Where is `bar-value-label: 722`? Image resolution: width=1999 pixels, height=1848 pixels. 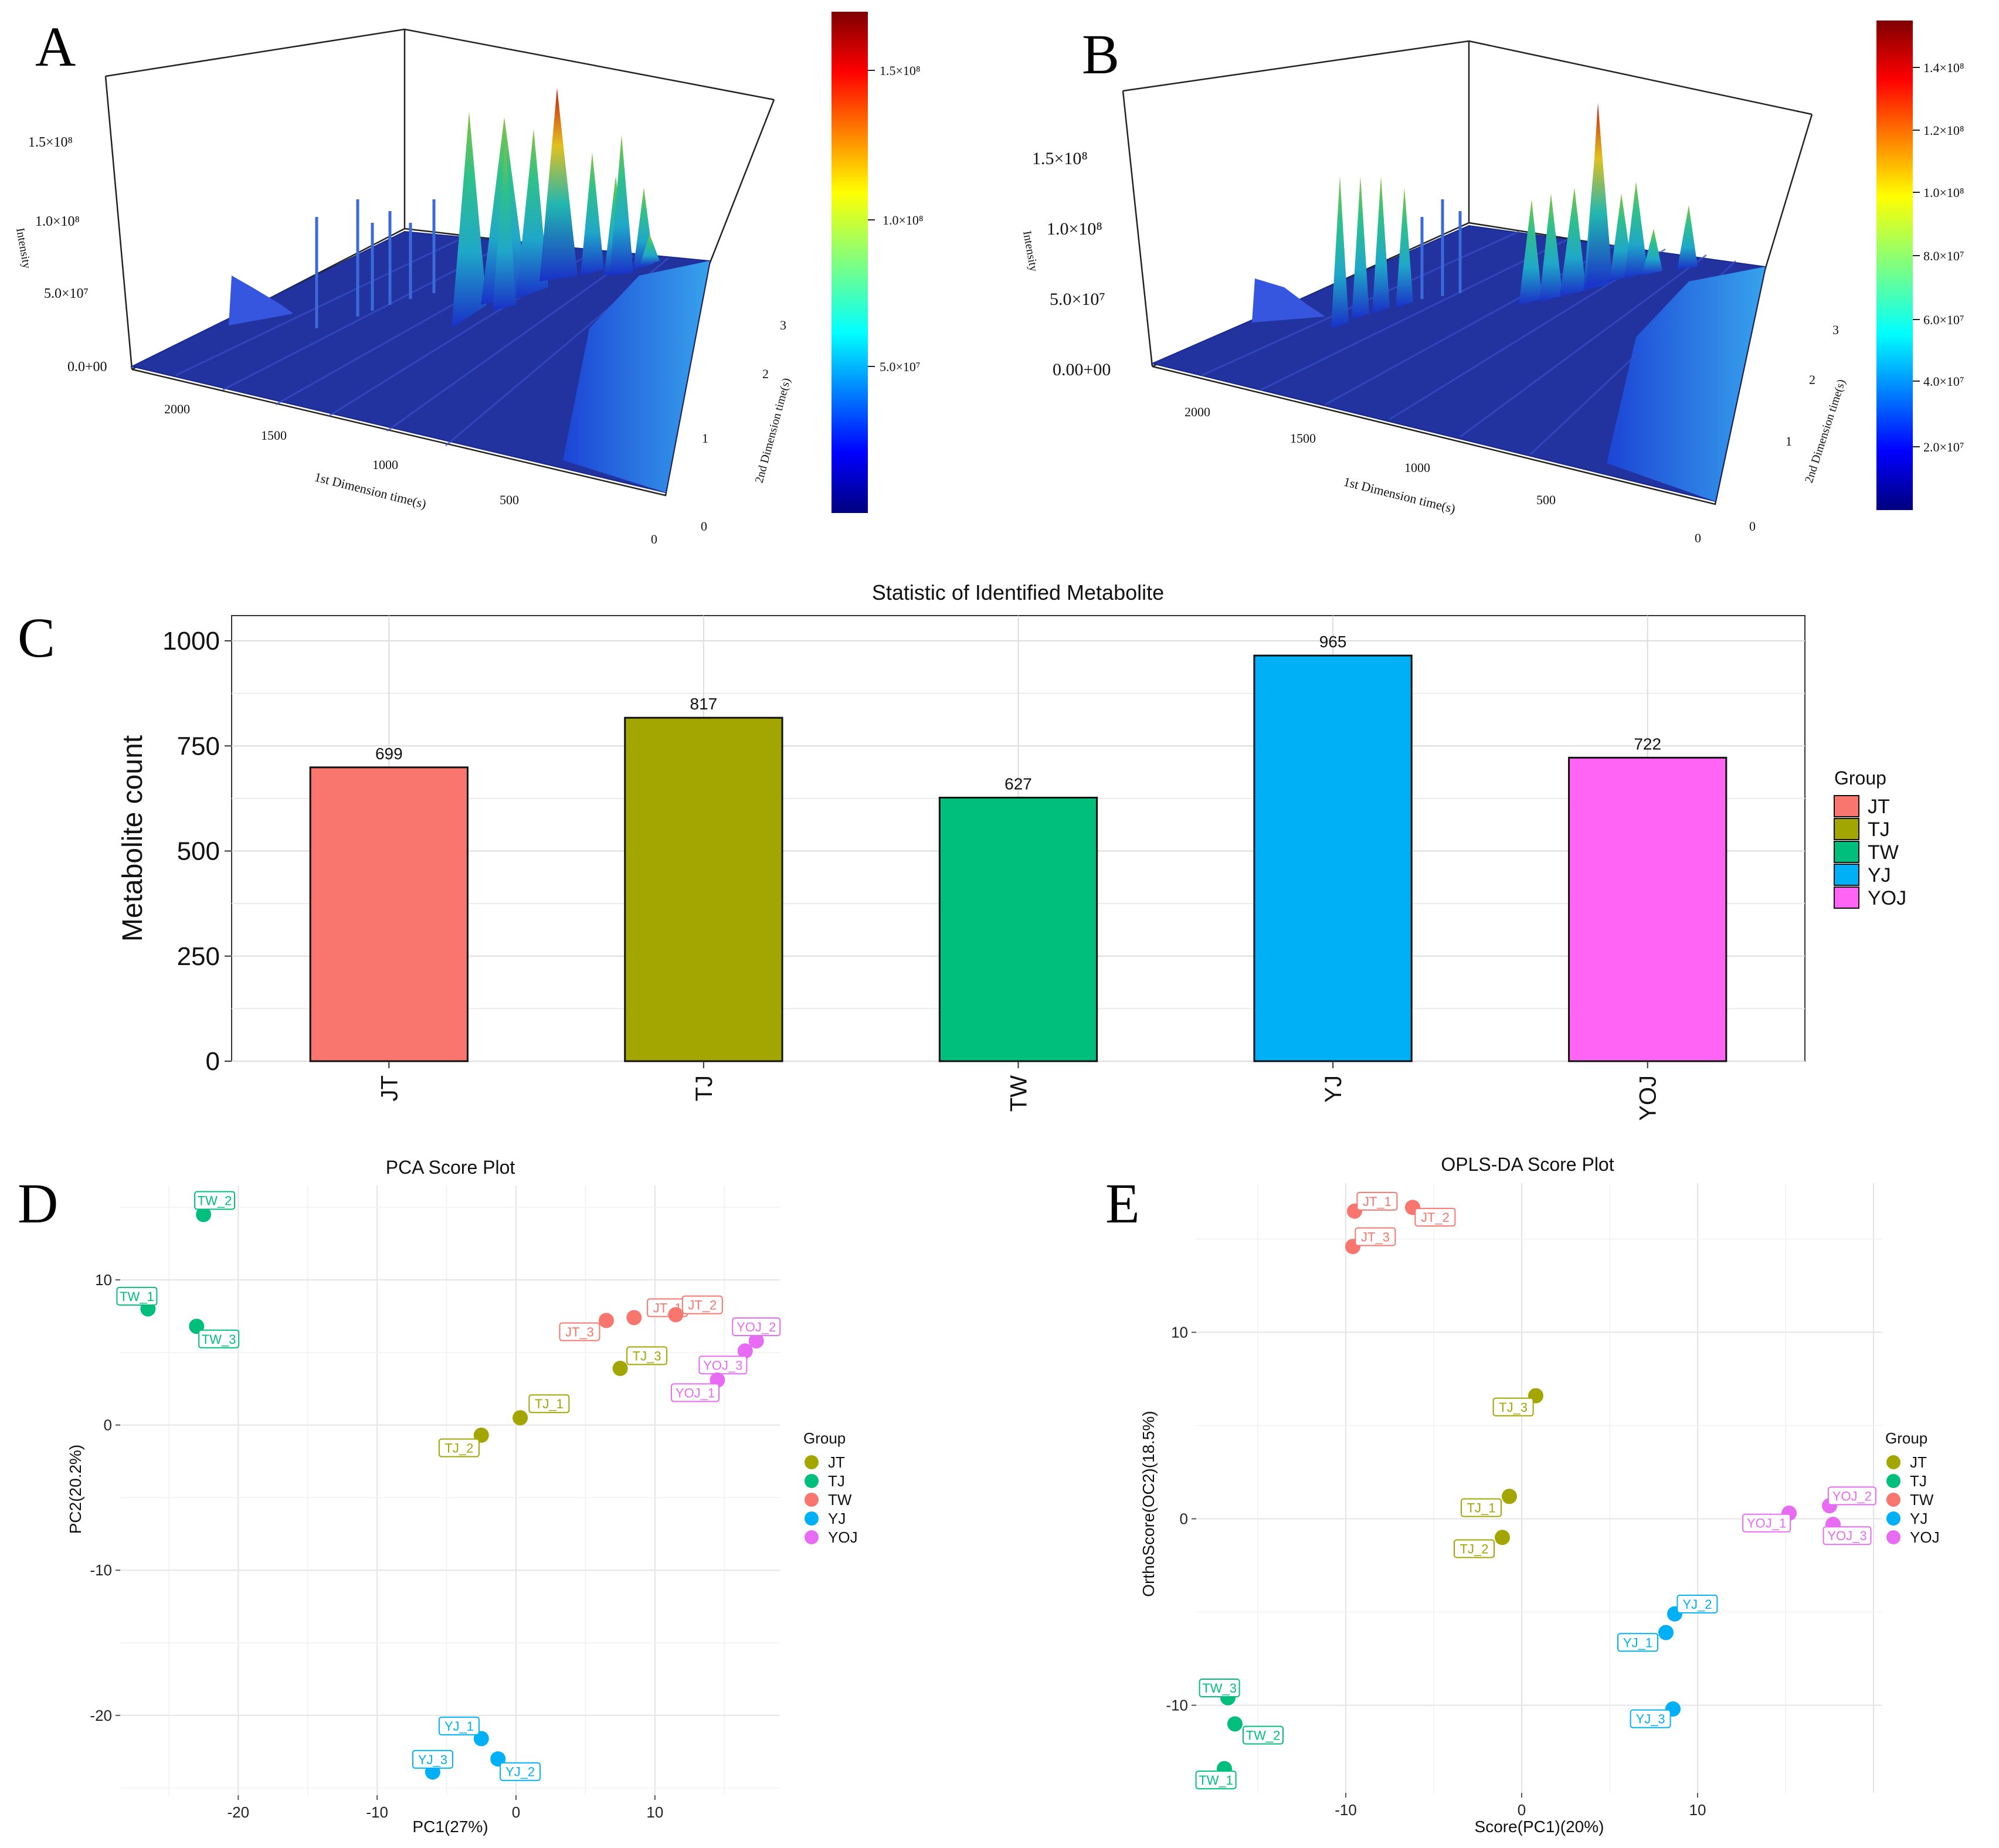
bar-value-label: 722 is located at coordinates (1647, 744).